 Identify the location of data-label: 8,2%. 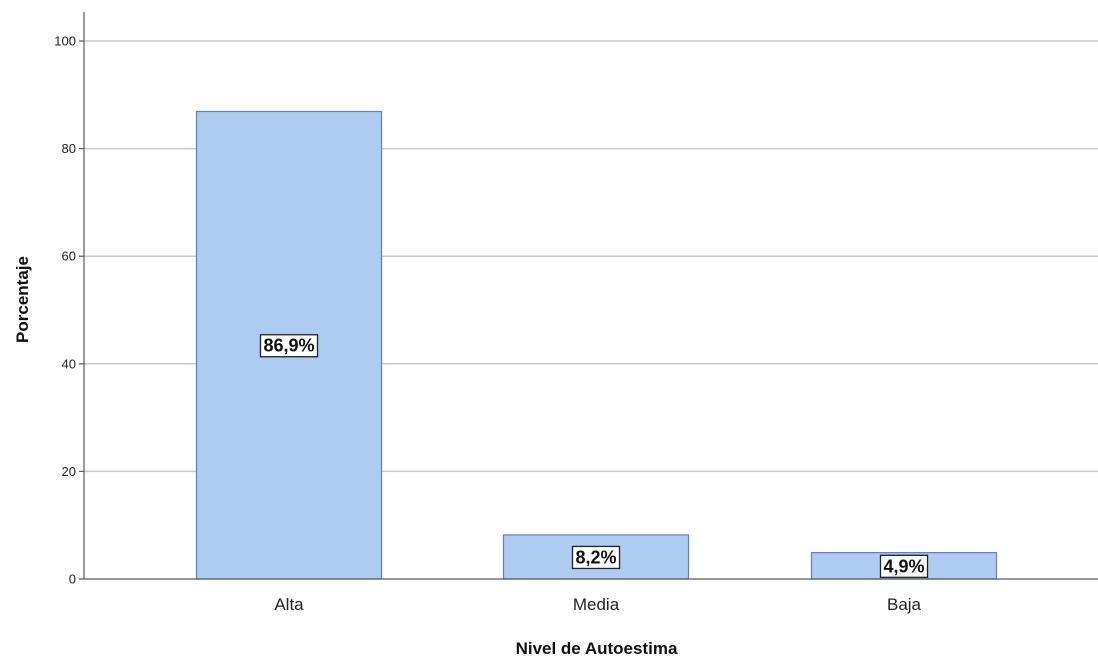
(596, 557).